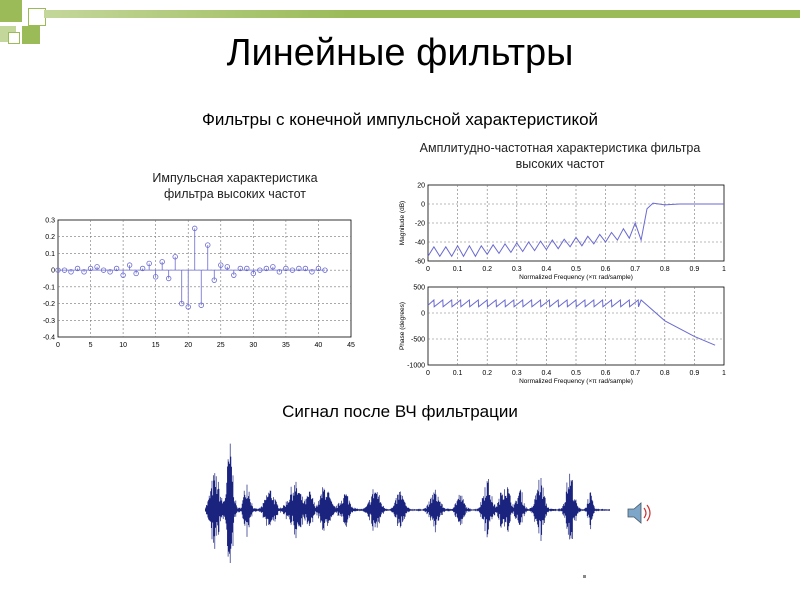 This screenshot has height=600, width=800. What do you see at coordinates (416, 366) in the screenshot?
I see `phase-y-tick-label: -1000` at bounding box center [416, 366].